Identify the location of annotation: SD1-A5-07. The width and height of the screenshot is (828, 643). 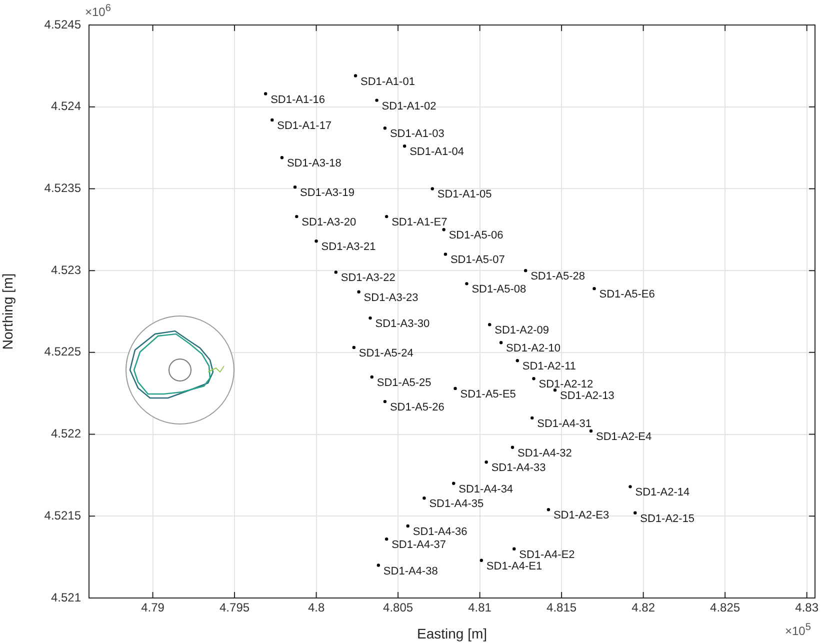
(477, 260).